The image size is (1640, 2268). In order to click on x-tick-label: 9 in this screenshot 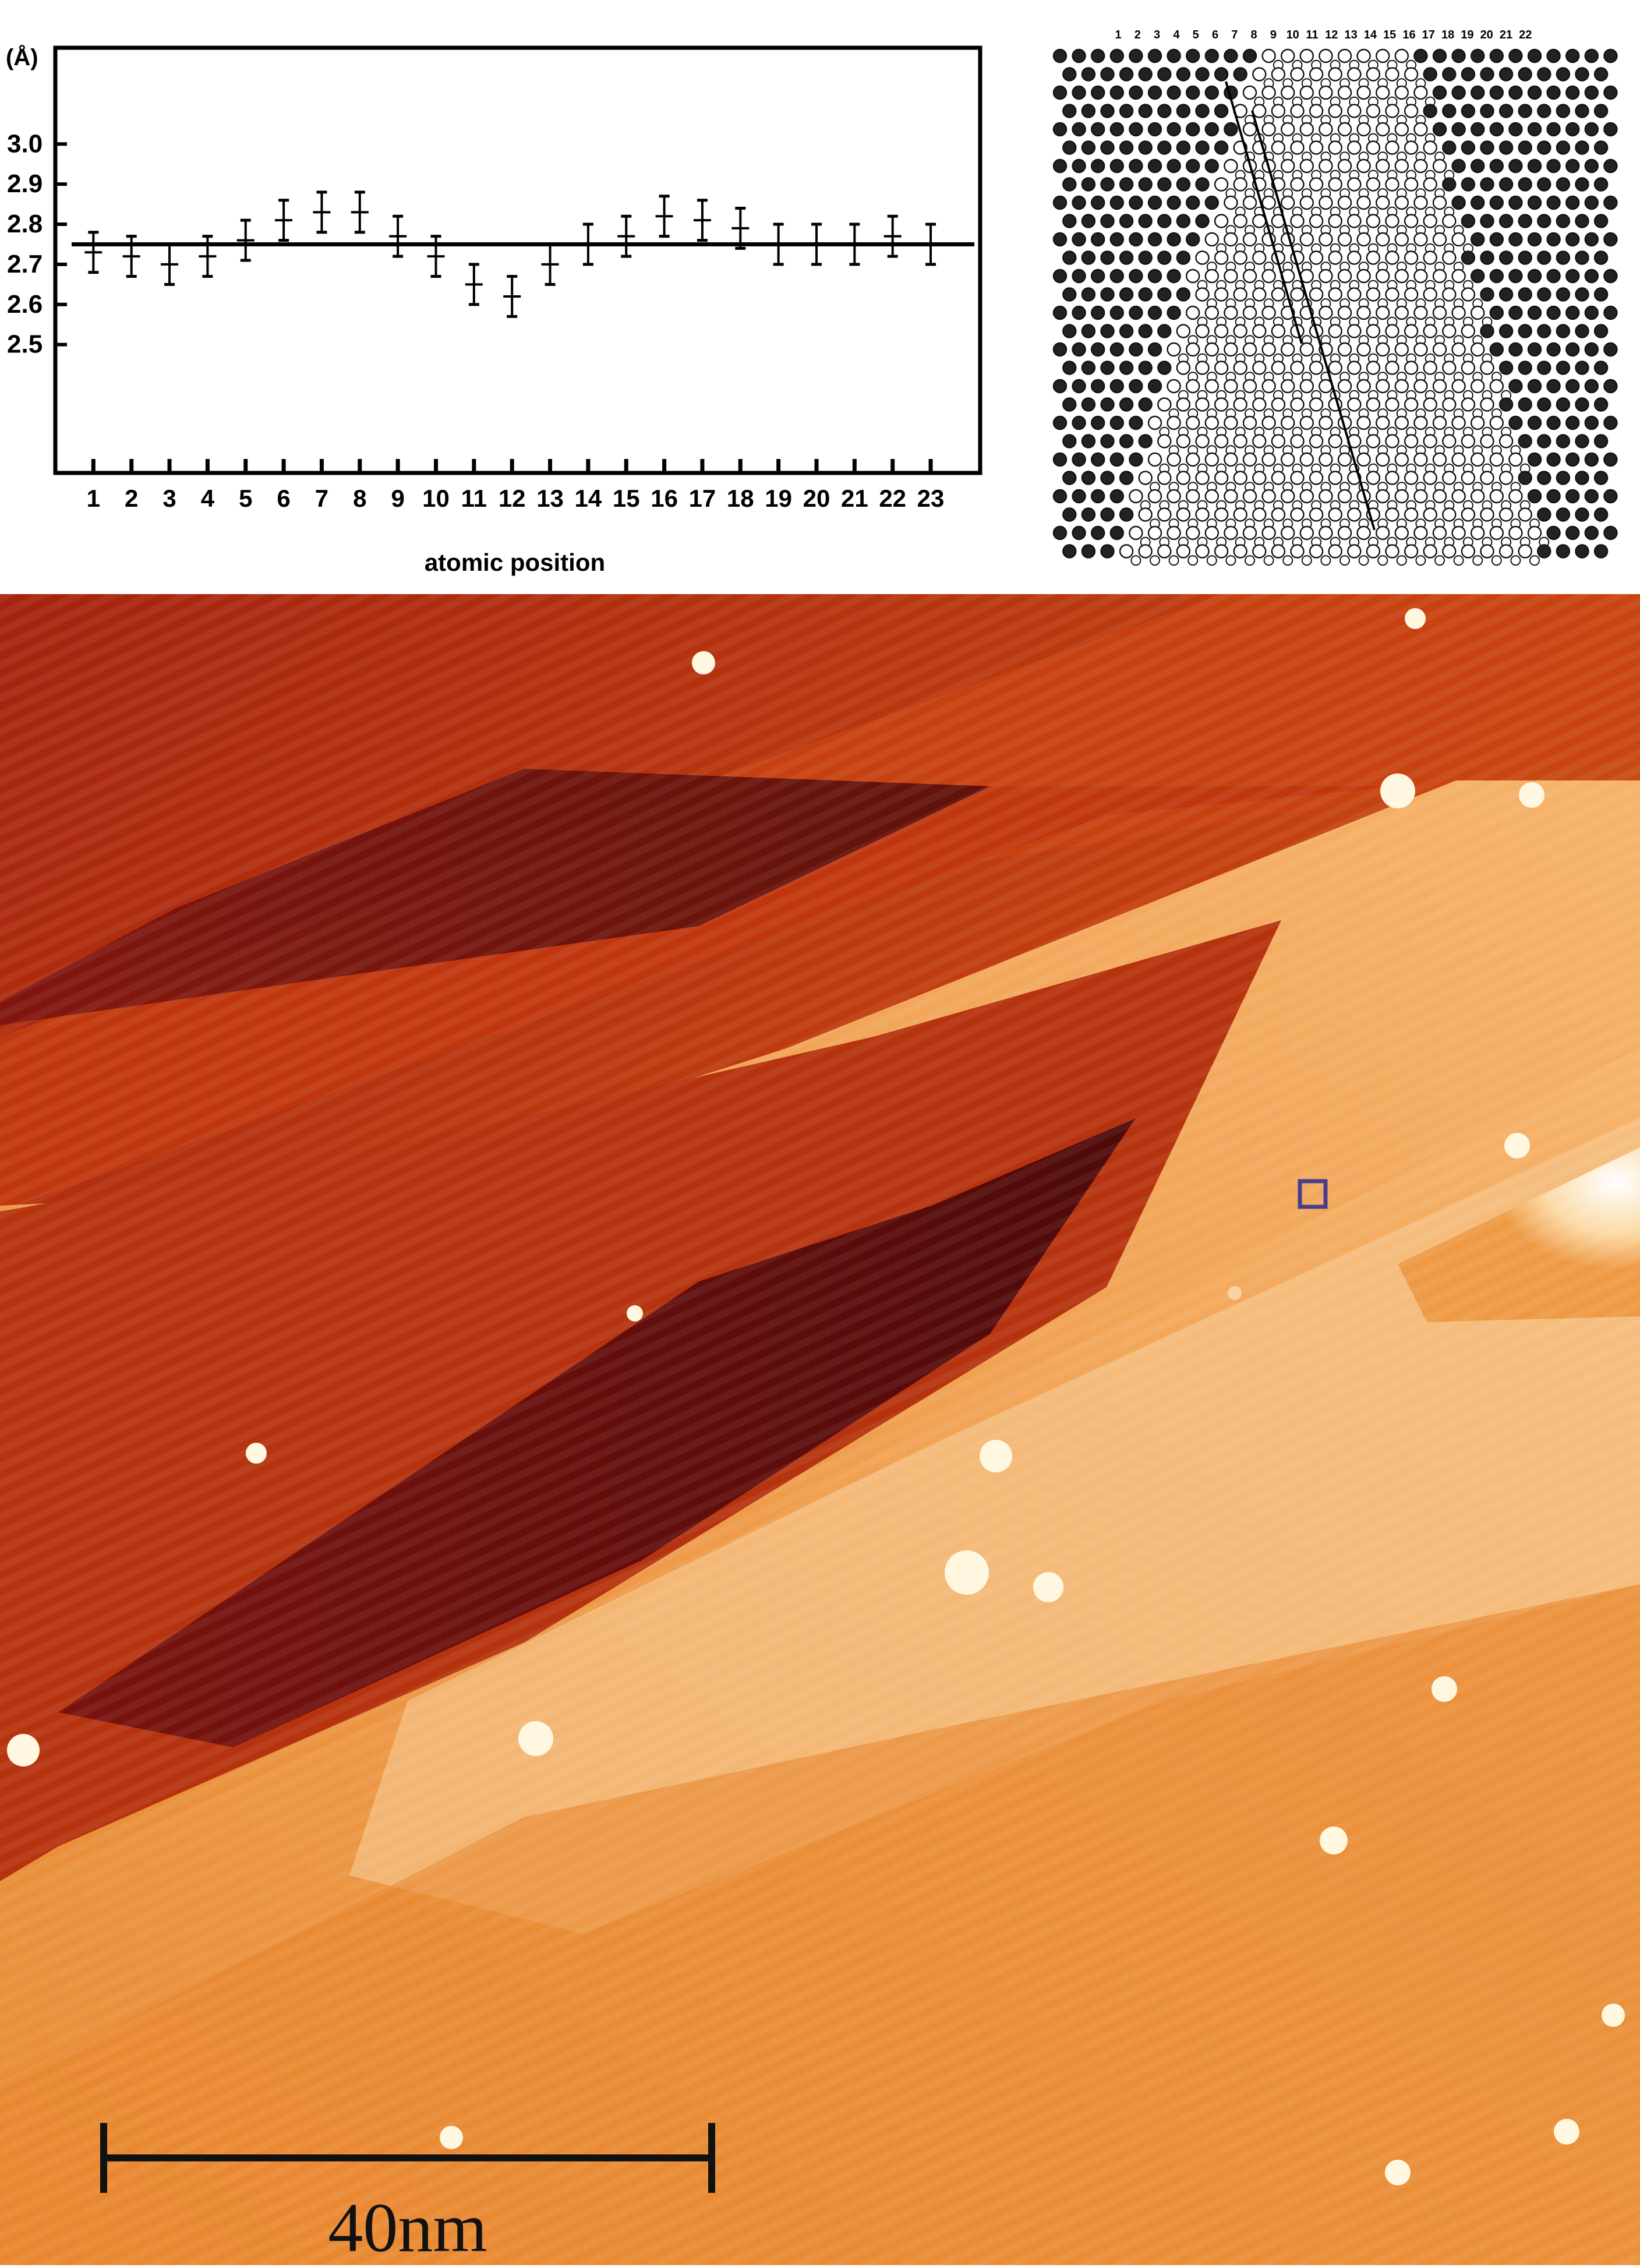, I will do `click(397, 499)`.